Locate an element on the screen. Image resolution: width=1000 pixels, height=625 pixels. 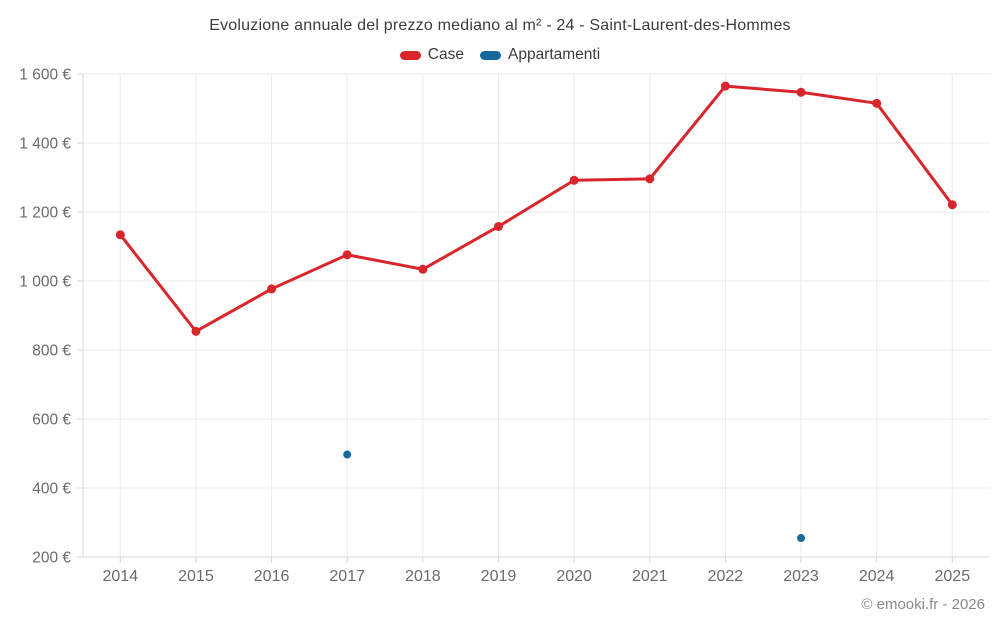
appartamenti-series-swatch-icon is located at coordinates (490, 55).